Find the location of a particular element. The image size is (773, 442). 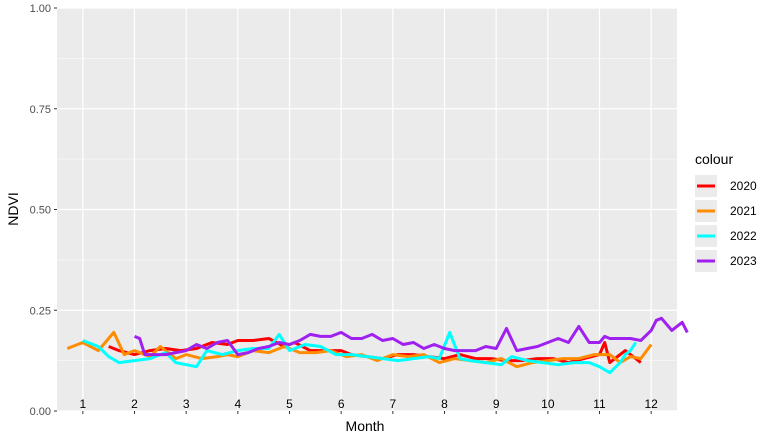

month-label: 11 is located at coordinates (599, 404).